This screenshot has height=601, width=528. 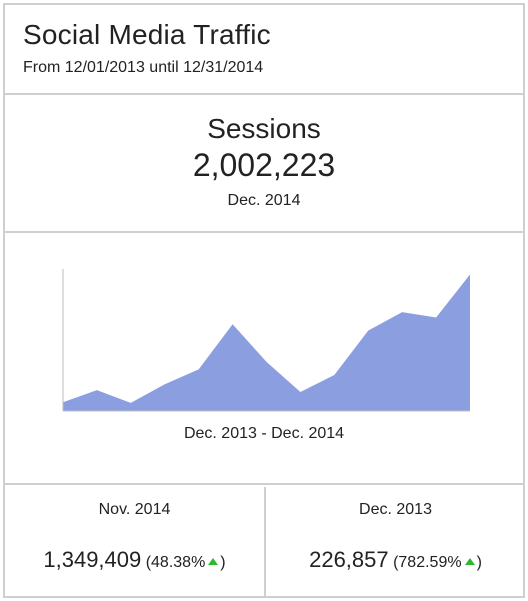 I want to click on comparison-change: (782.59%, so click(x=427, y=562).